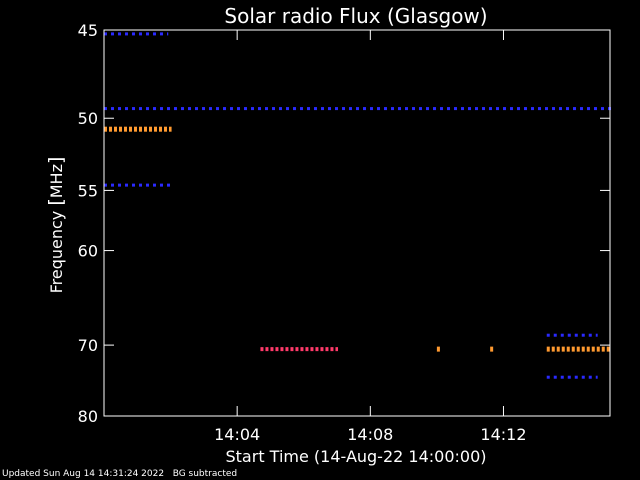 The height and width of the screenshot is (480, 640). I want to click on x-tick-label: 14:08, so click(370, 434).